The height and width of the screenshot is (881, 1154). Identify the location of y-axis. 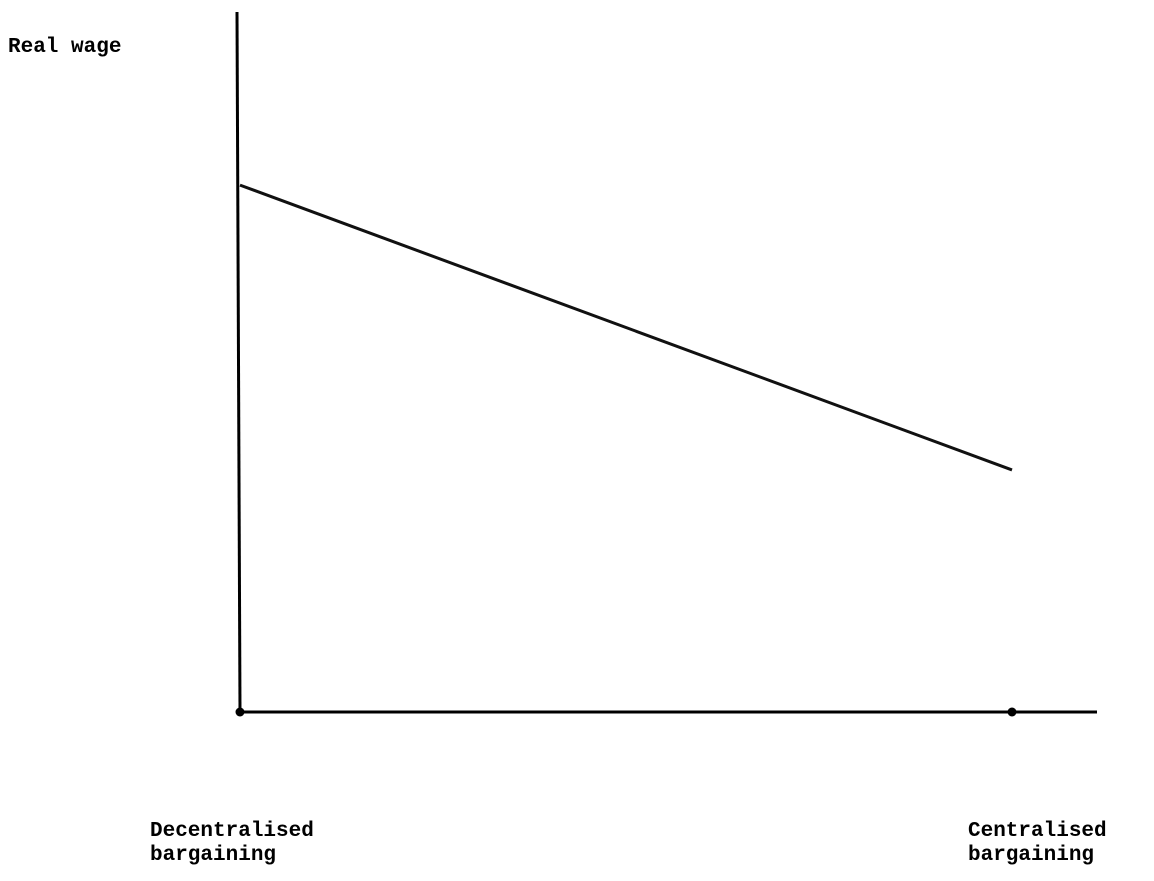
(238, 362).